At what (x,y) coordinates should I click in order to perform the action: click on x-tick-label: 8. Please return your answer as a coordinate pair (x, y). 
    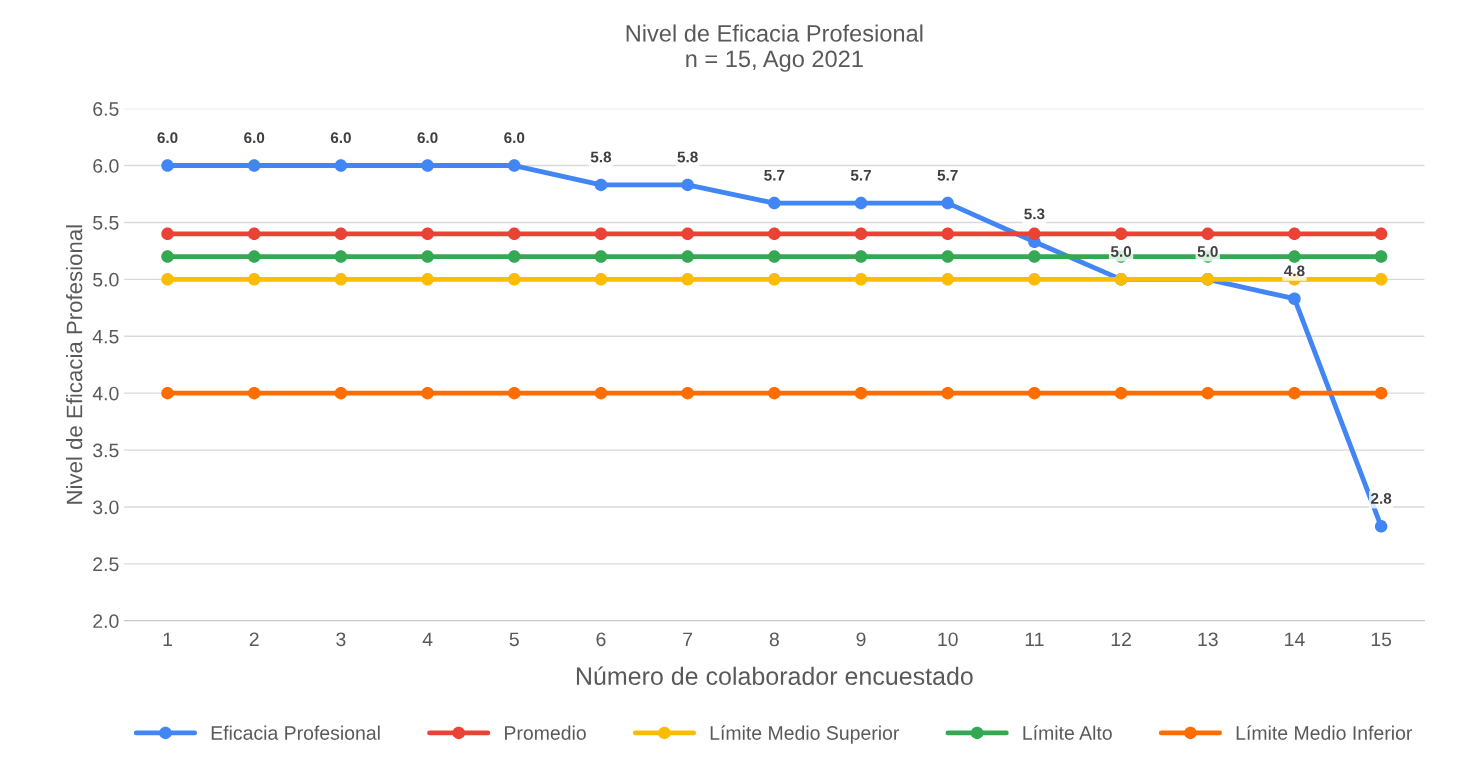
    Looking at the image, I should click on (774, 639).